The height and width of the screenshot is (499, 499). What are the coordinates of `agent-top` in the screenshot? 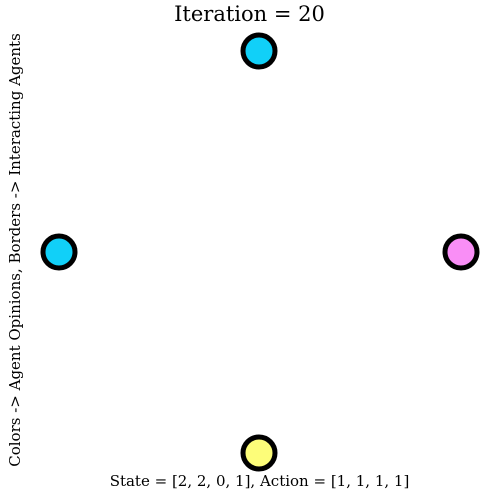 It's located at (259, 51).